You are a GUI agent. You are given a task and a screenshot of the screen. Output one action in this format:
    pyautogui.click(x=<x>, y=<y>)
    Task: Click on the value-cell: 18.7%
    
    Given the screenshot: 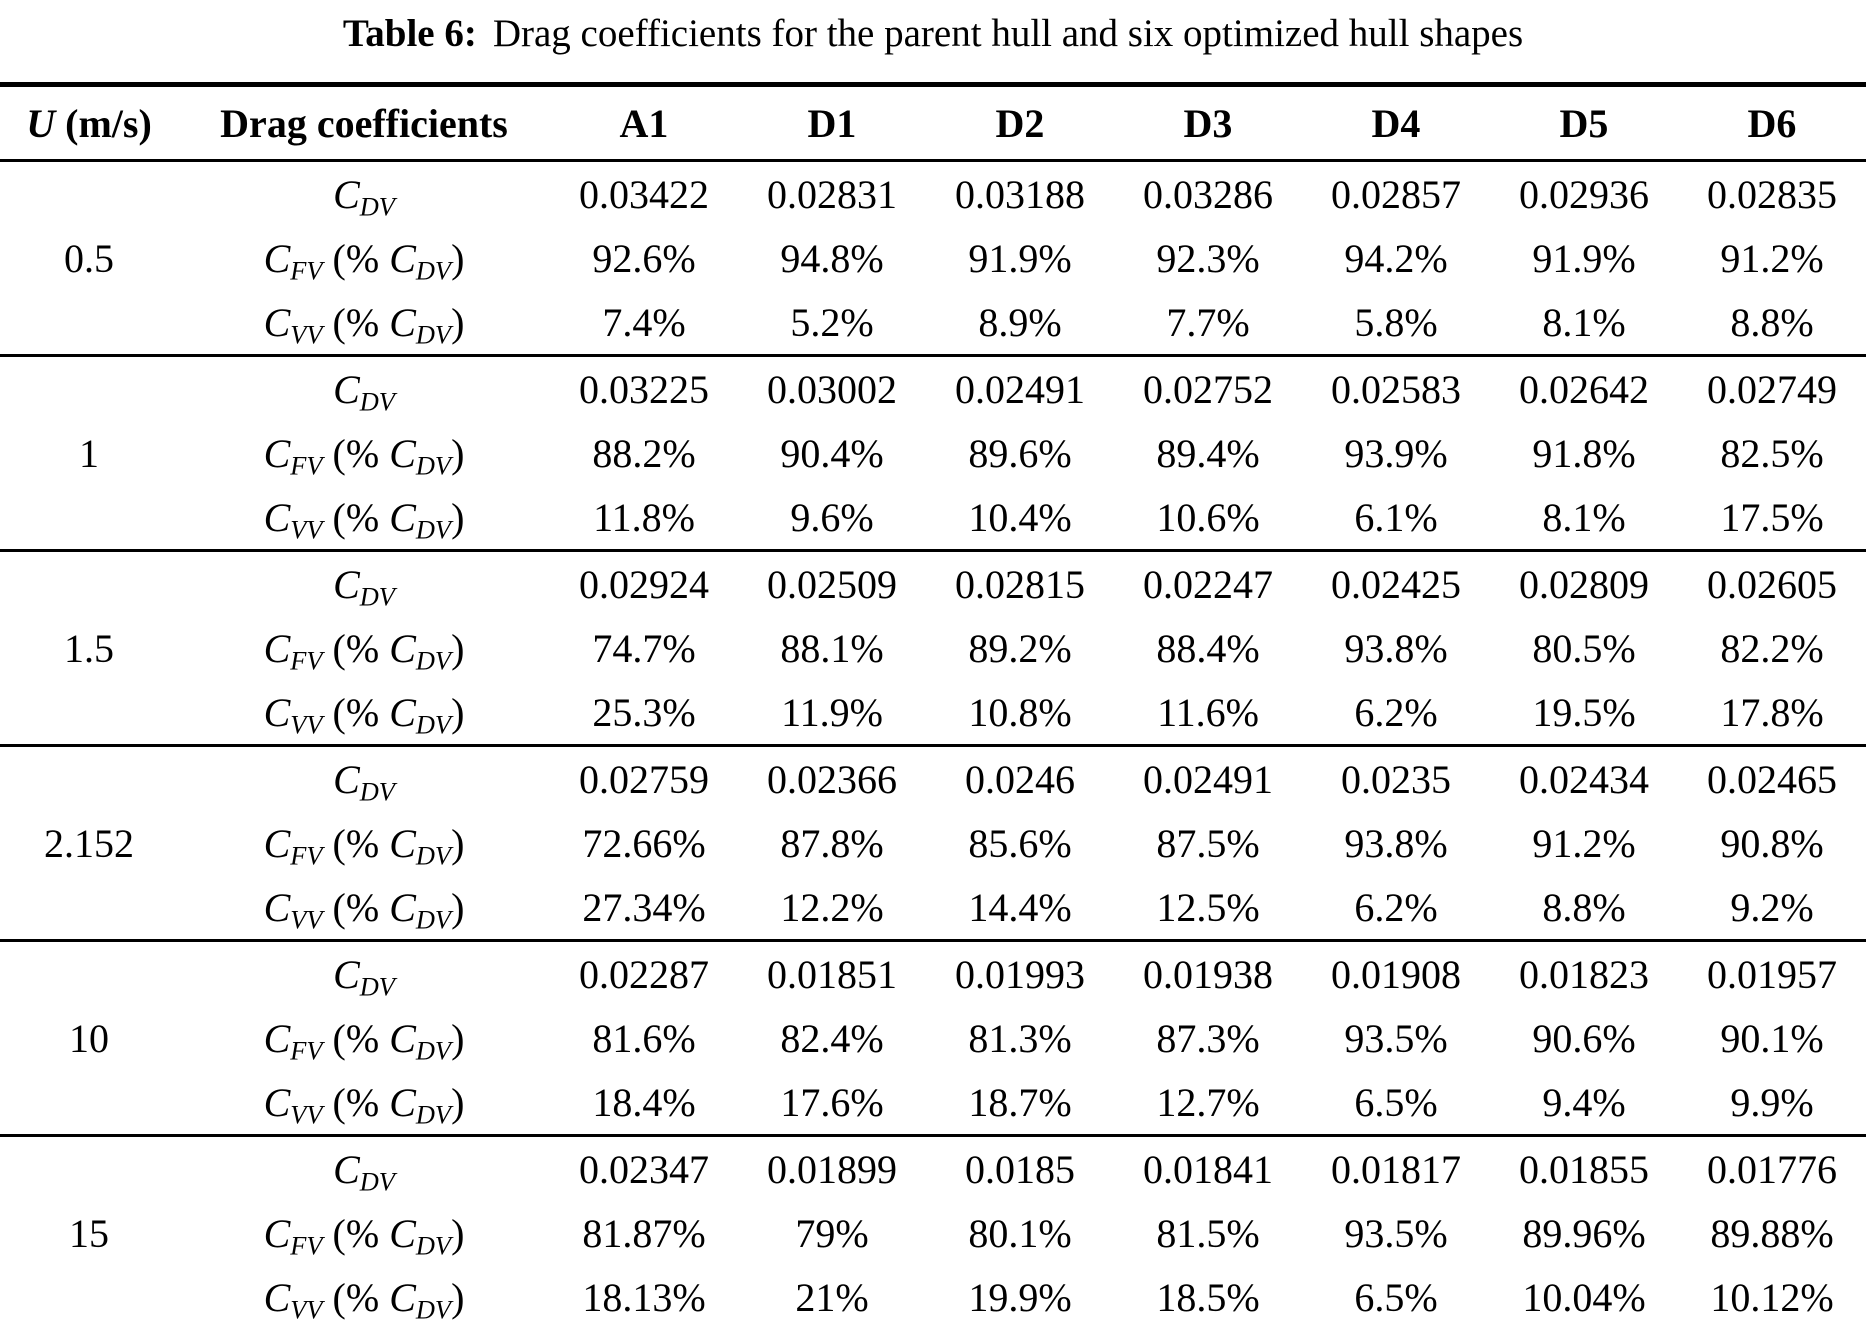 What is the action you would take?
    pyautogui.click(x=1020, y=1102)
    